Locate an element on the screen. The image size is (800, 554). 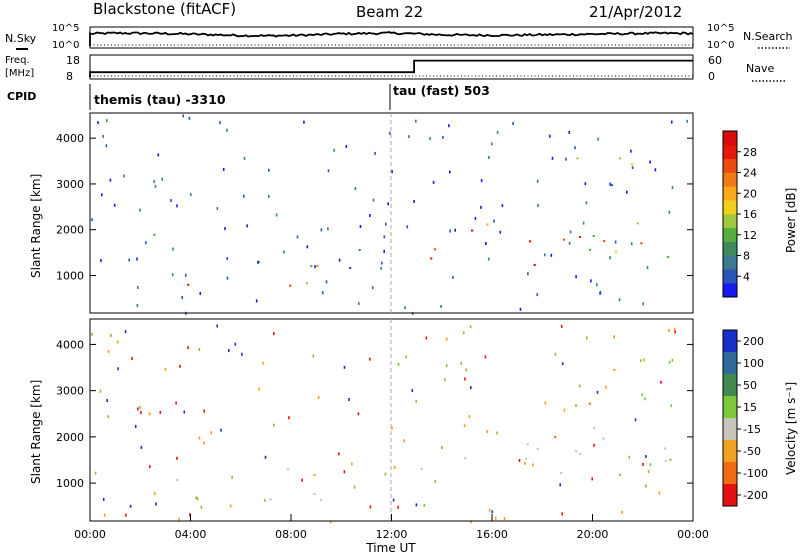
noise-left-tick-top: 10^5 is located at coordinates (65, 28).